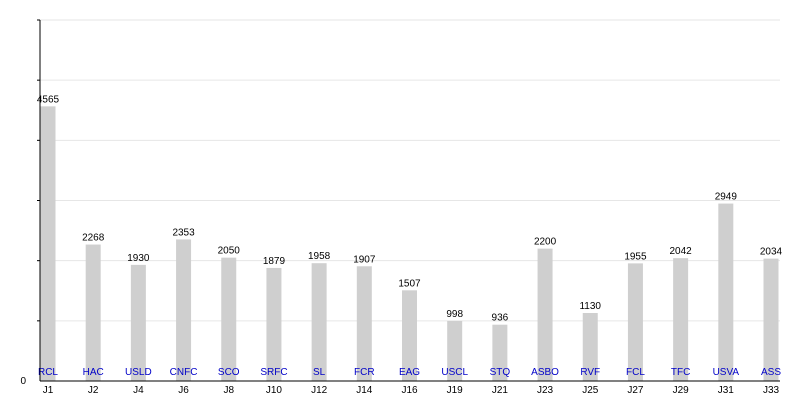 The width and height of the screenshot is (800, 400). I want to click on data-label: 1955, so click(635, 256).